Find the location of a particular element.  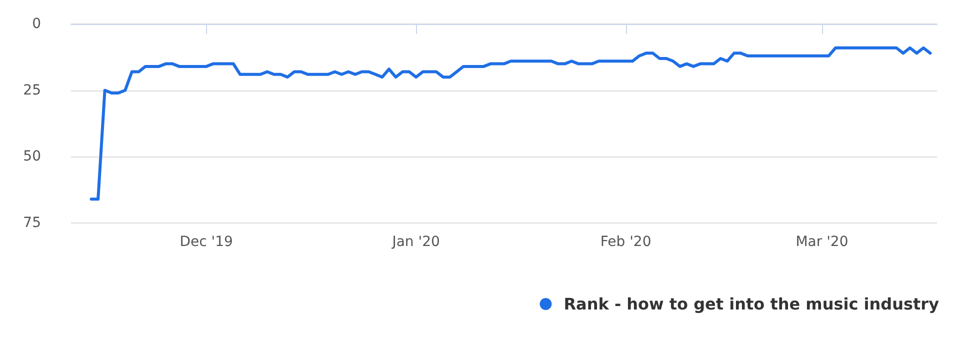

legend-label: Rank - how to get into the music industry is located at coordinates (752, 304).